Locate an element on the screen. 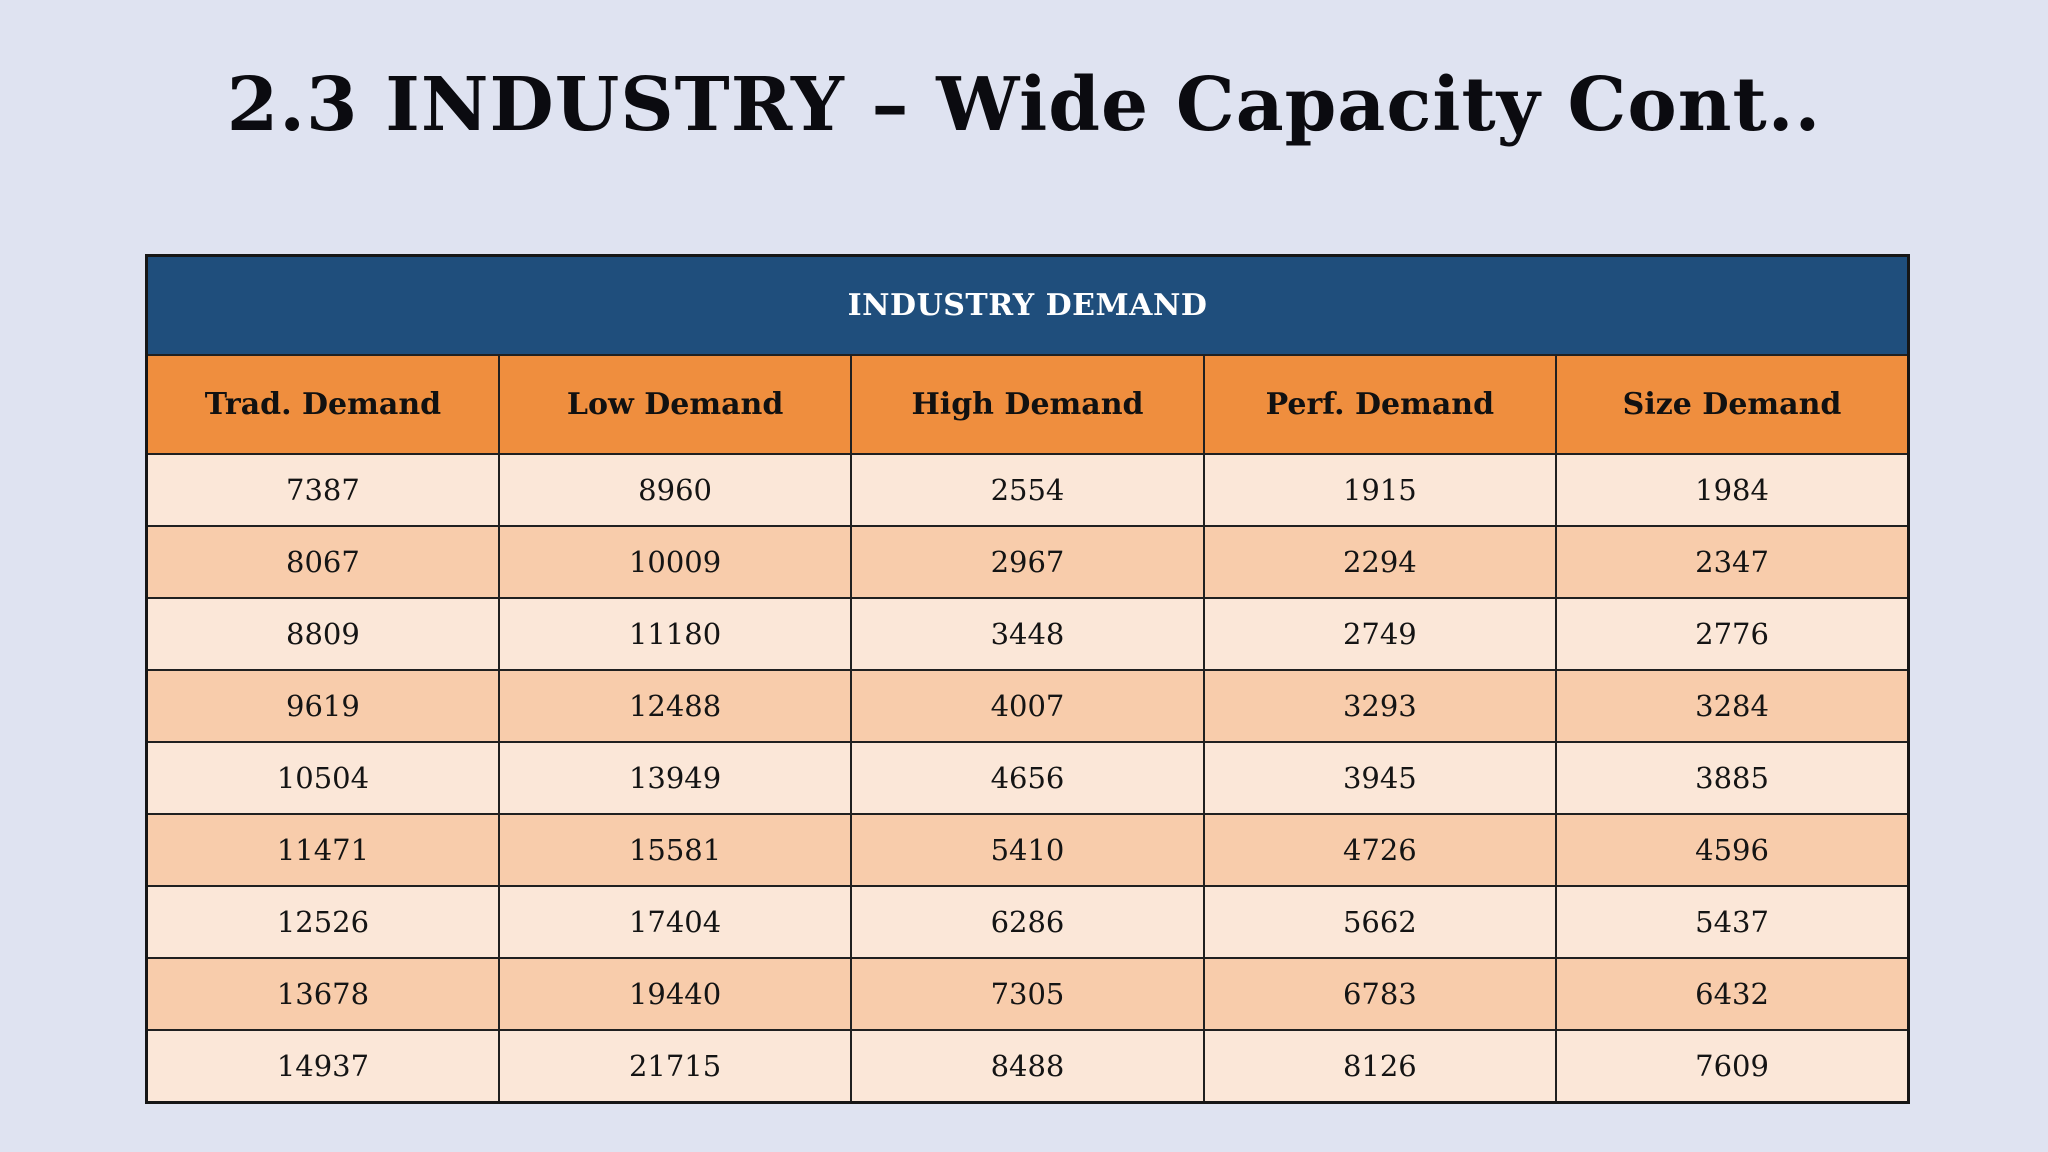  table-cell: 11471 is located at coordinates (322, 850).